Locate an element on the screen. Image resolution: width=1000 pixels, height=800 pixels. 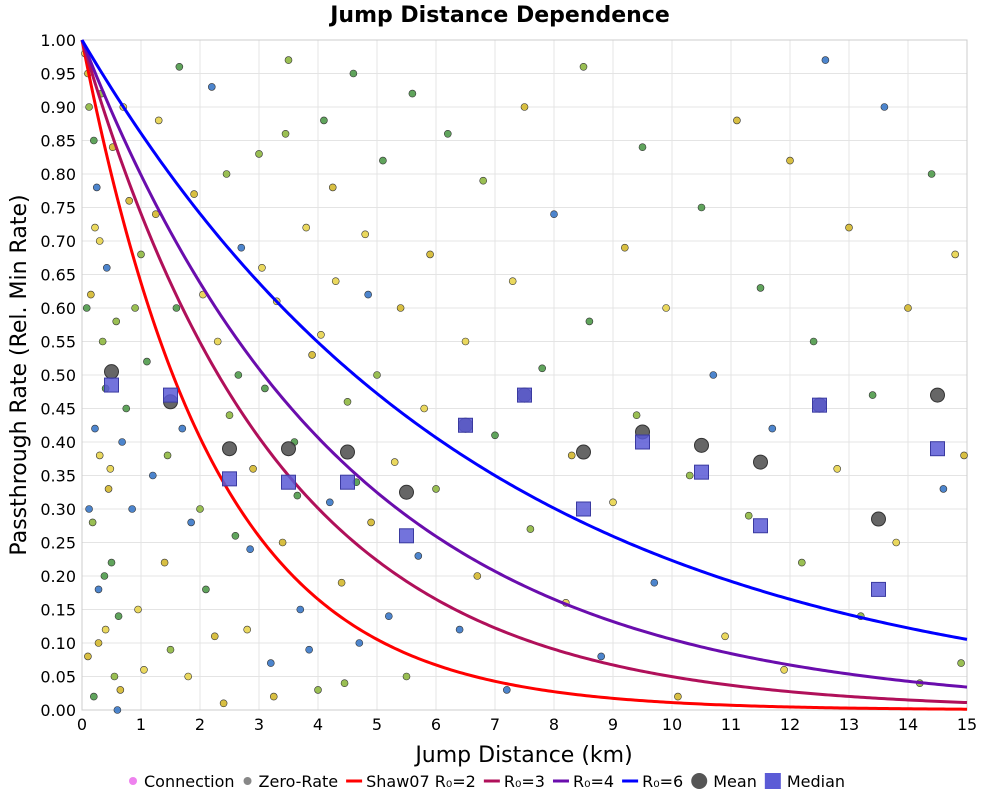
legend-label: Zero-Rate is located at coordinates (299, 781).